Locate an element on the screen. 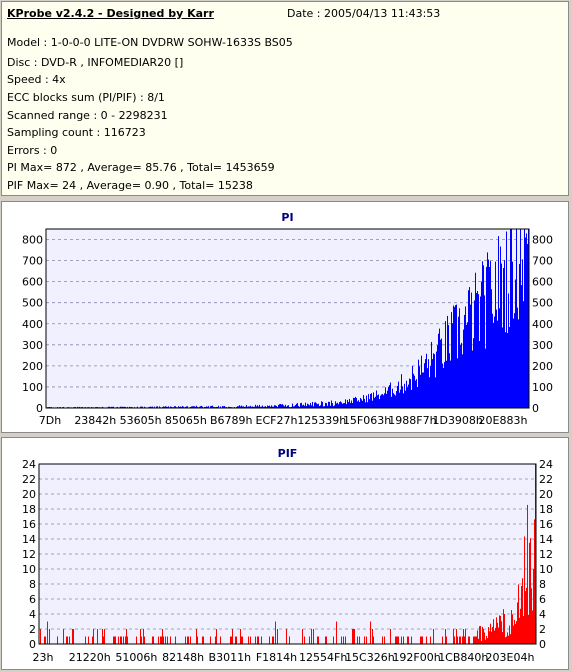 The image size is (572, 672). pi-xtick: 20E883h is located at coordinates (503, 420).